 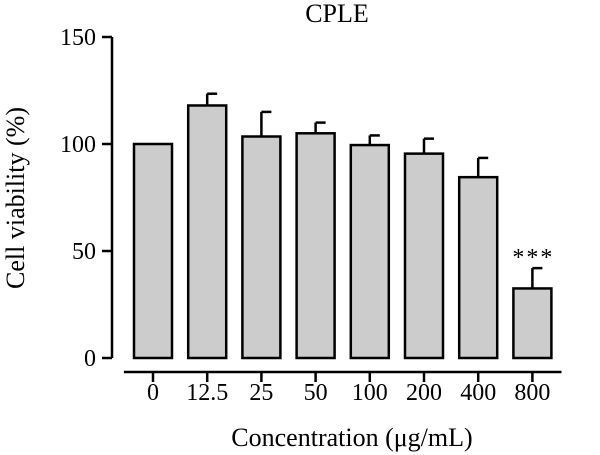 What do you see at coordinates (261, 393) in the screenshot?
I see `x-tick-label: 25` at bounding box center [261, 393].